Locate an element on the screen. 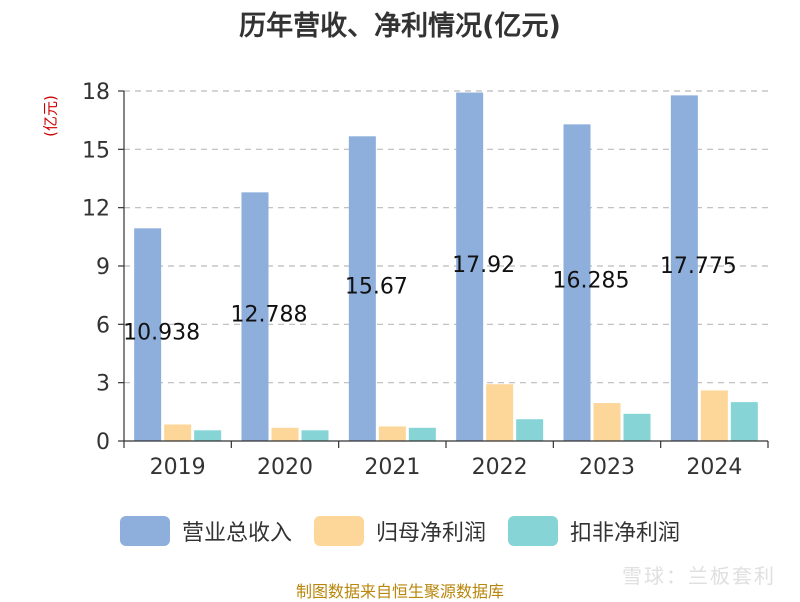 This screenshot has width=800, height=602. legend-label-net-profit: 归母净利润 is located at coordinates (430, 533).